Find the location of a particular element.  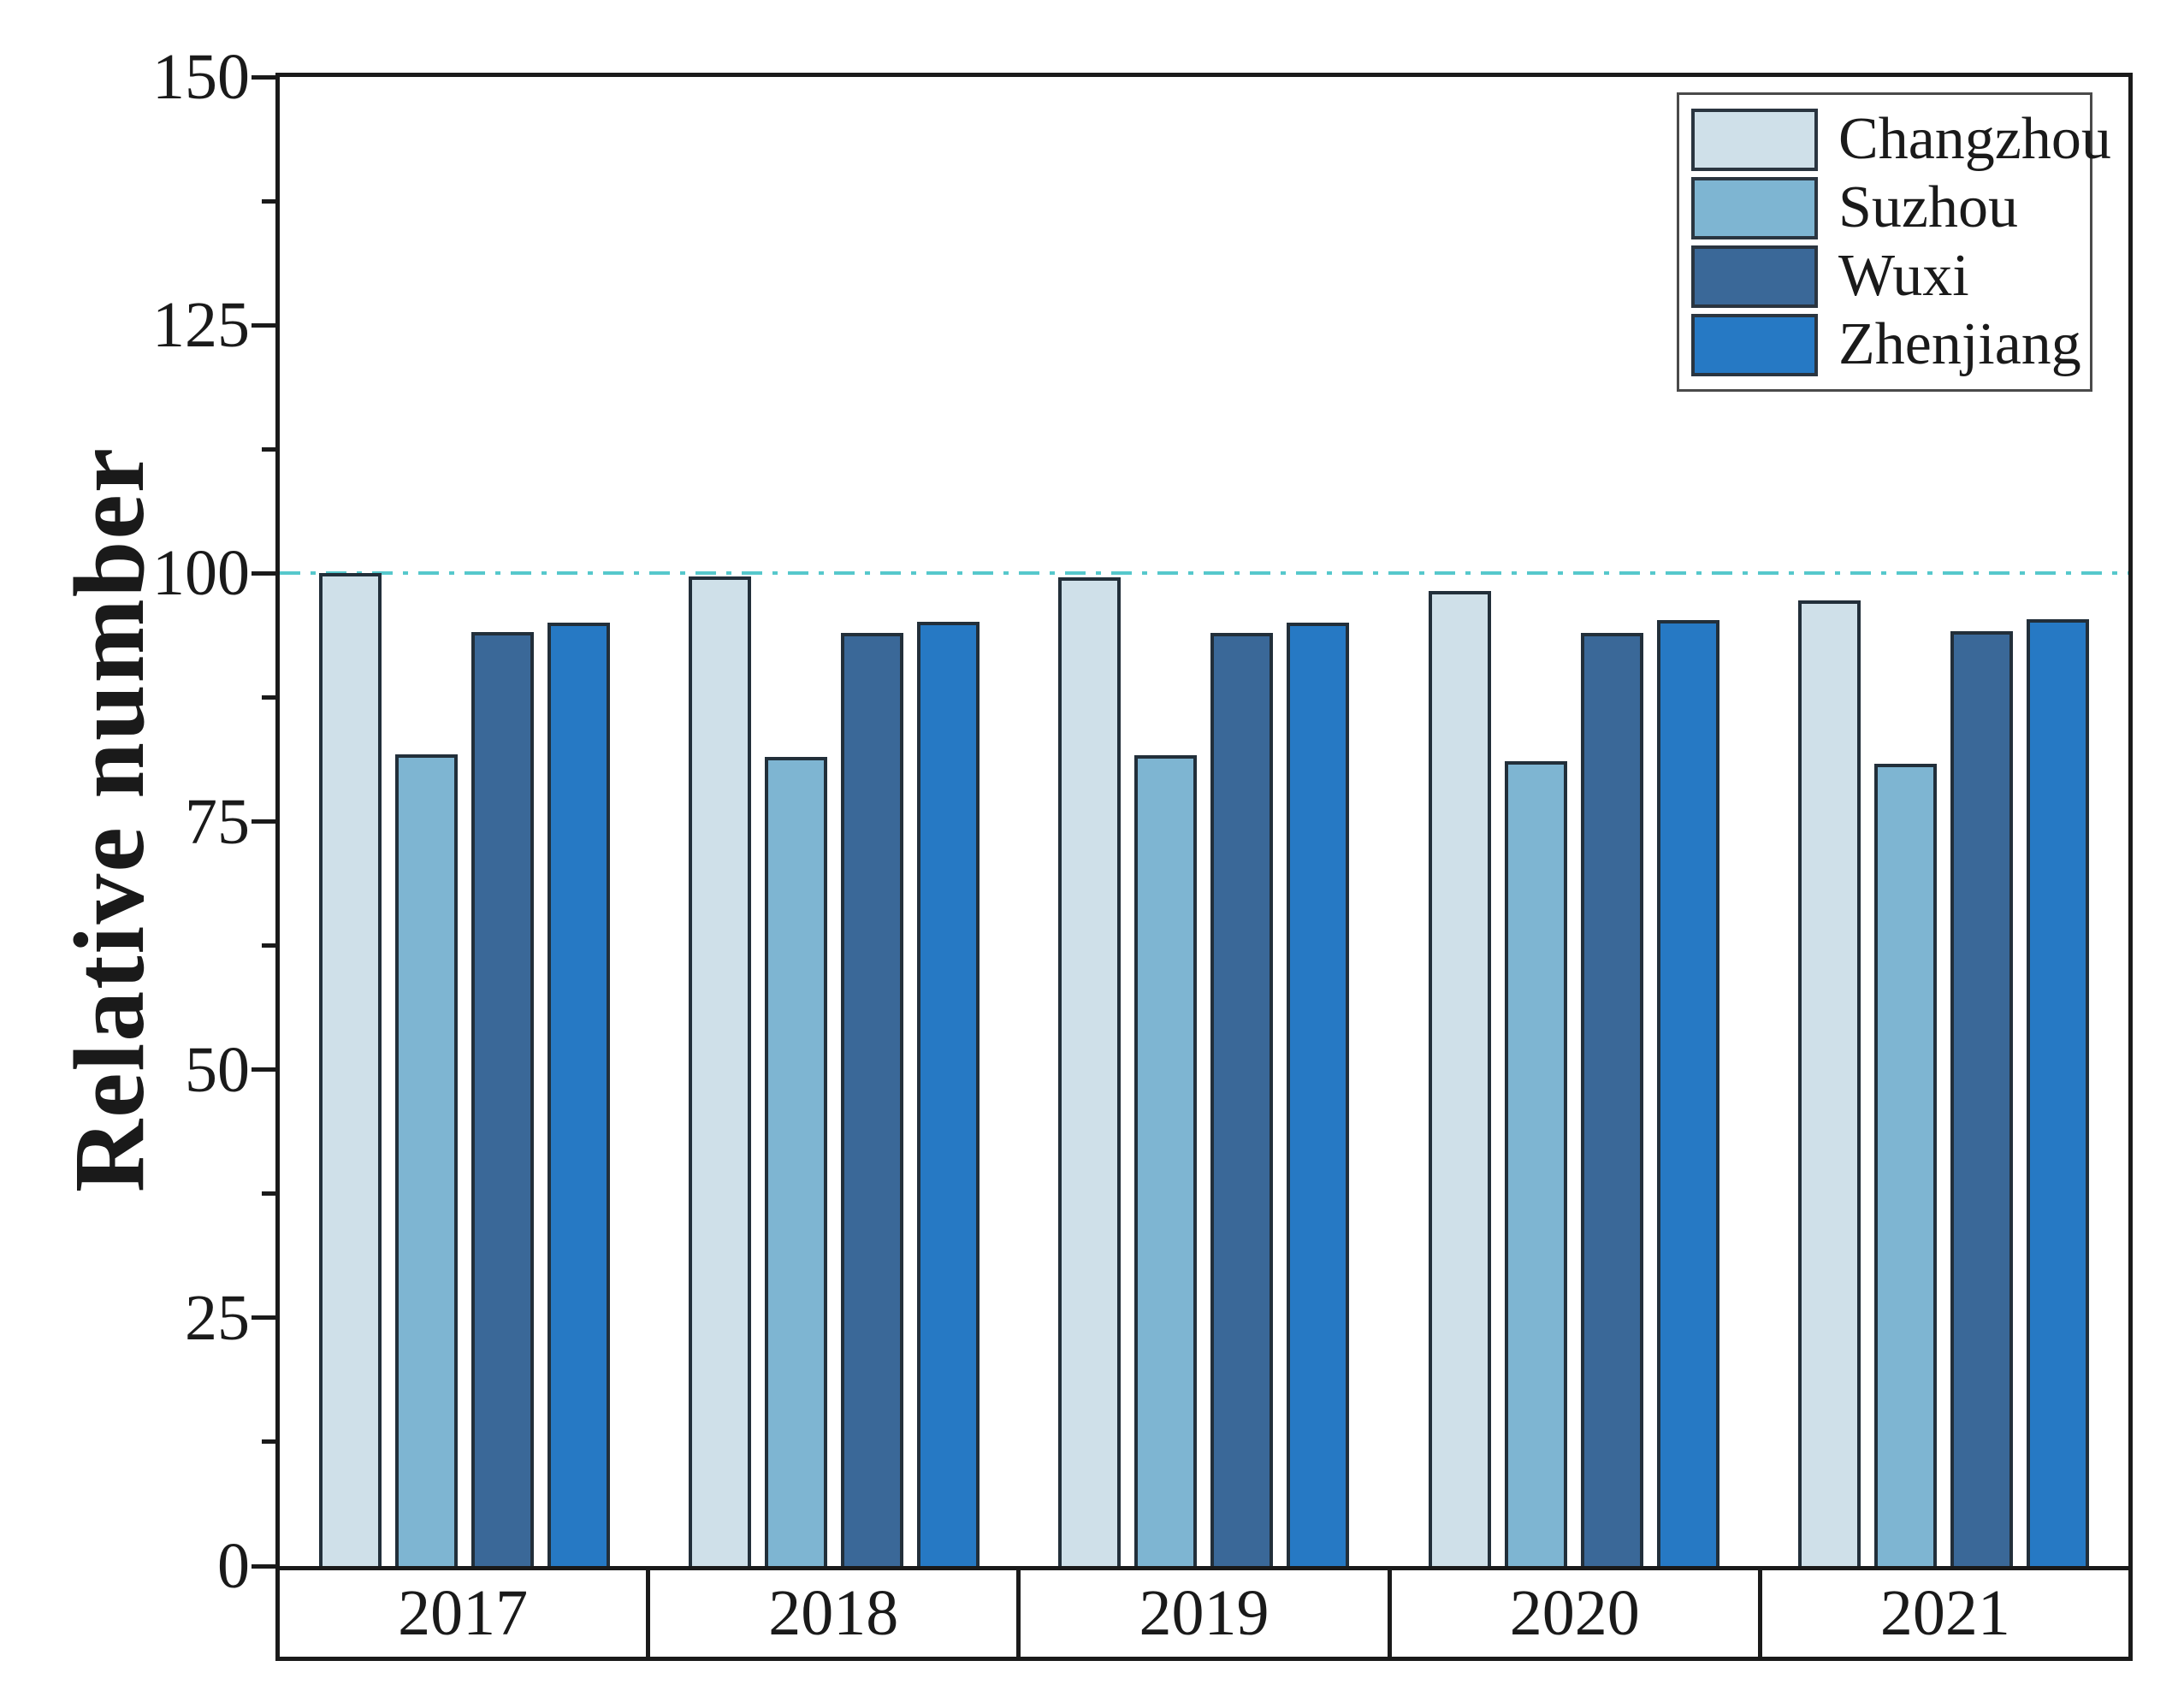

y-tick-label-50: 50 is located at coordinates (217, 1070).